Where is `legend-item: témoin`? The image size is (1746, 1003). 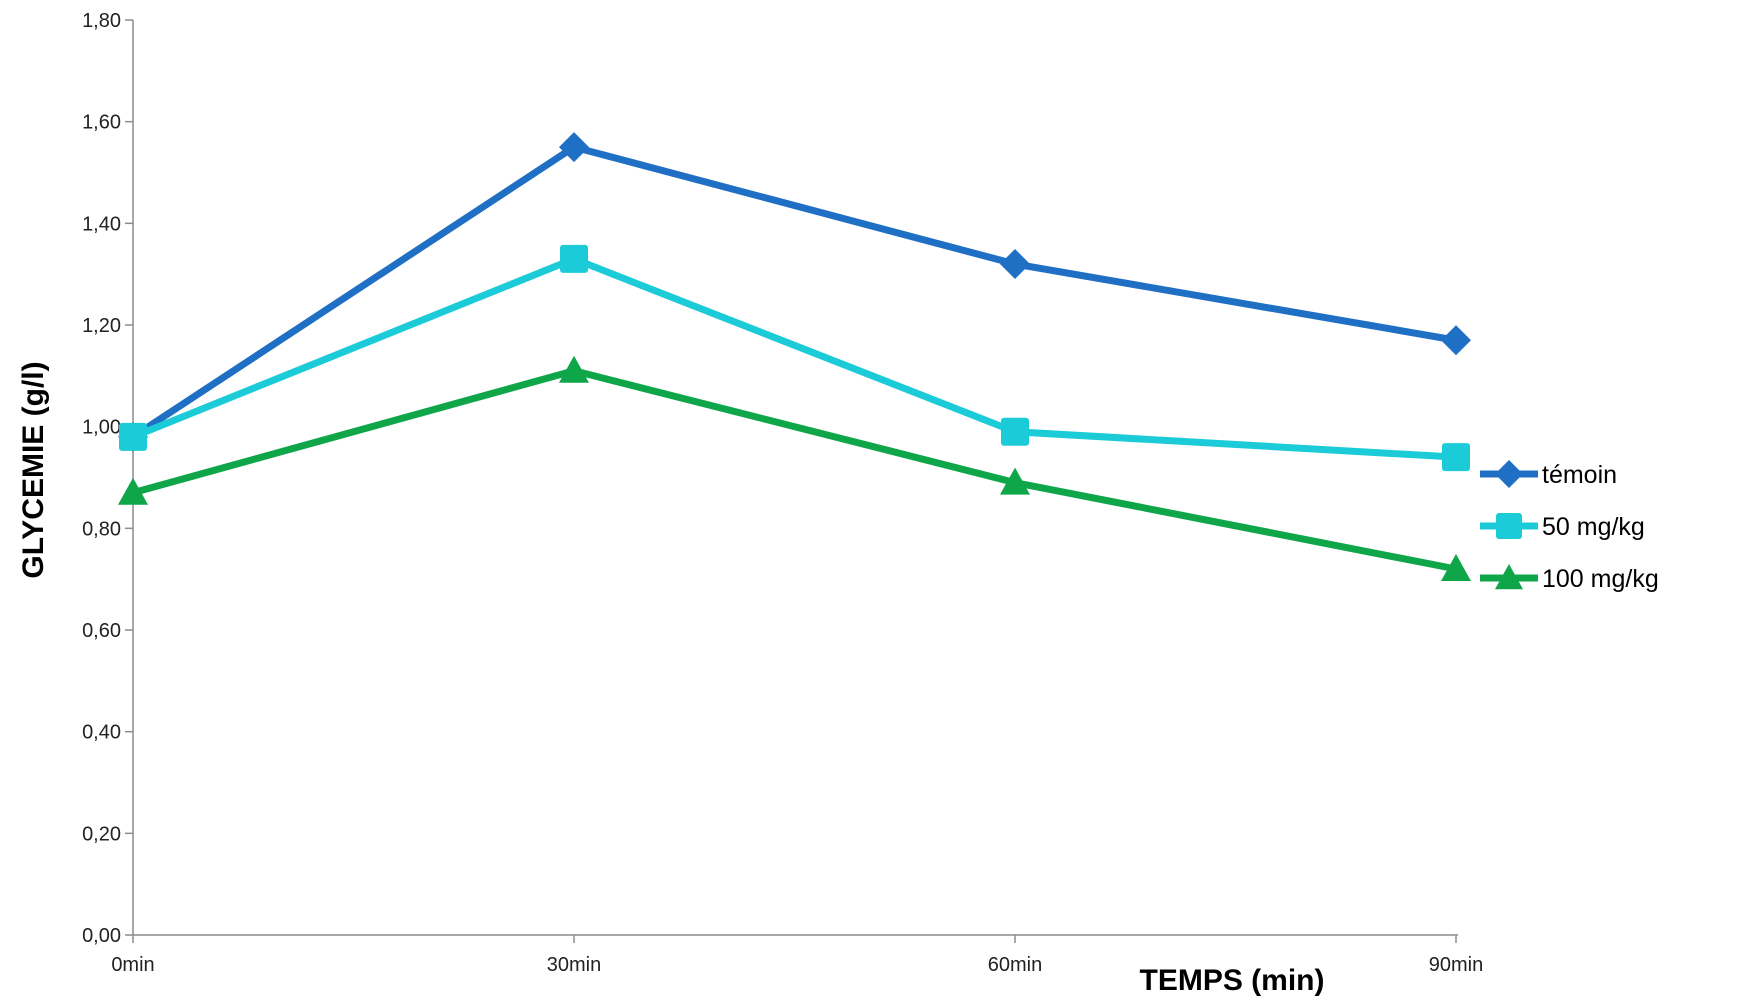 legend-item: témoin is located at coordinates (1548, 474).